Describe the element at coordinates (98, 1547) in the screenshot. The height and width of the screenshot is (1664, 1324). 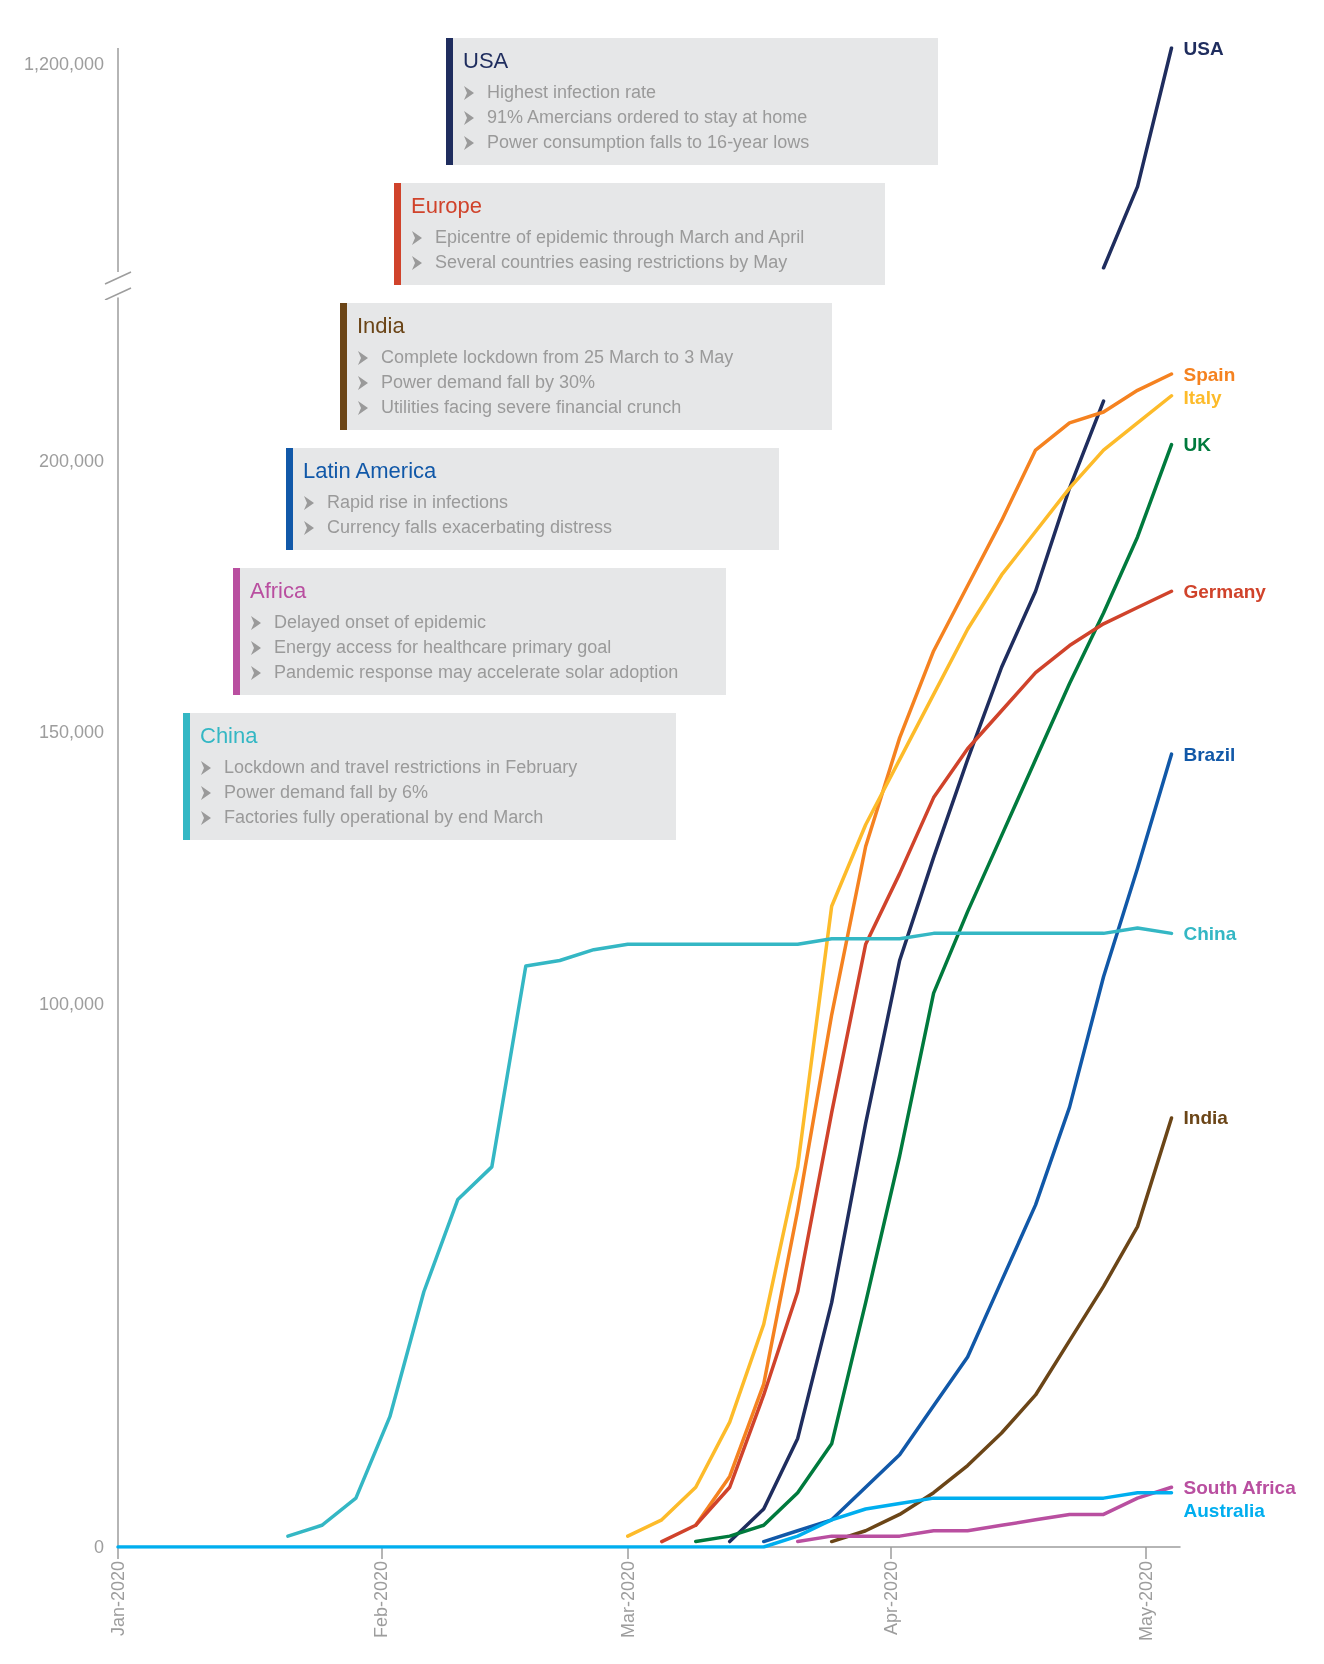
I see `y-tick-label: 0` at that location.